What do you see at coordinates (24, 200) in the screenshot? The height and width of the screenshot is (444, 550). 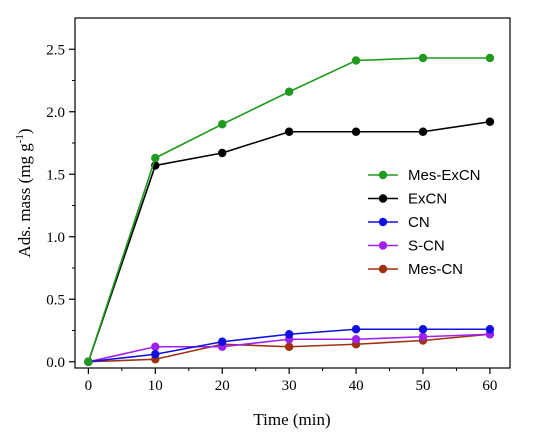 I see `y-axis-title-main: Ads. mass (mg g` at bounding box center [24, 200].